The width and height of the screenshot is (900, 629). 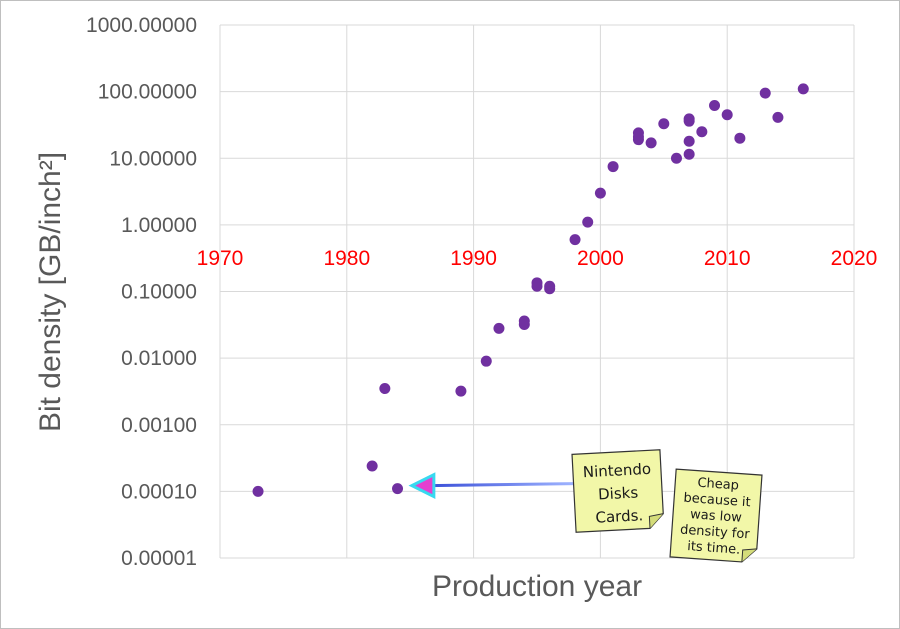 What do you see at coordinates (854, 258) in the screenshot?
I see `x-tick-label: 2020` at bounding box center [854, 258].